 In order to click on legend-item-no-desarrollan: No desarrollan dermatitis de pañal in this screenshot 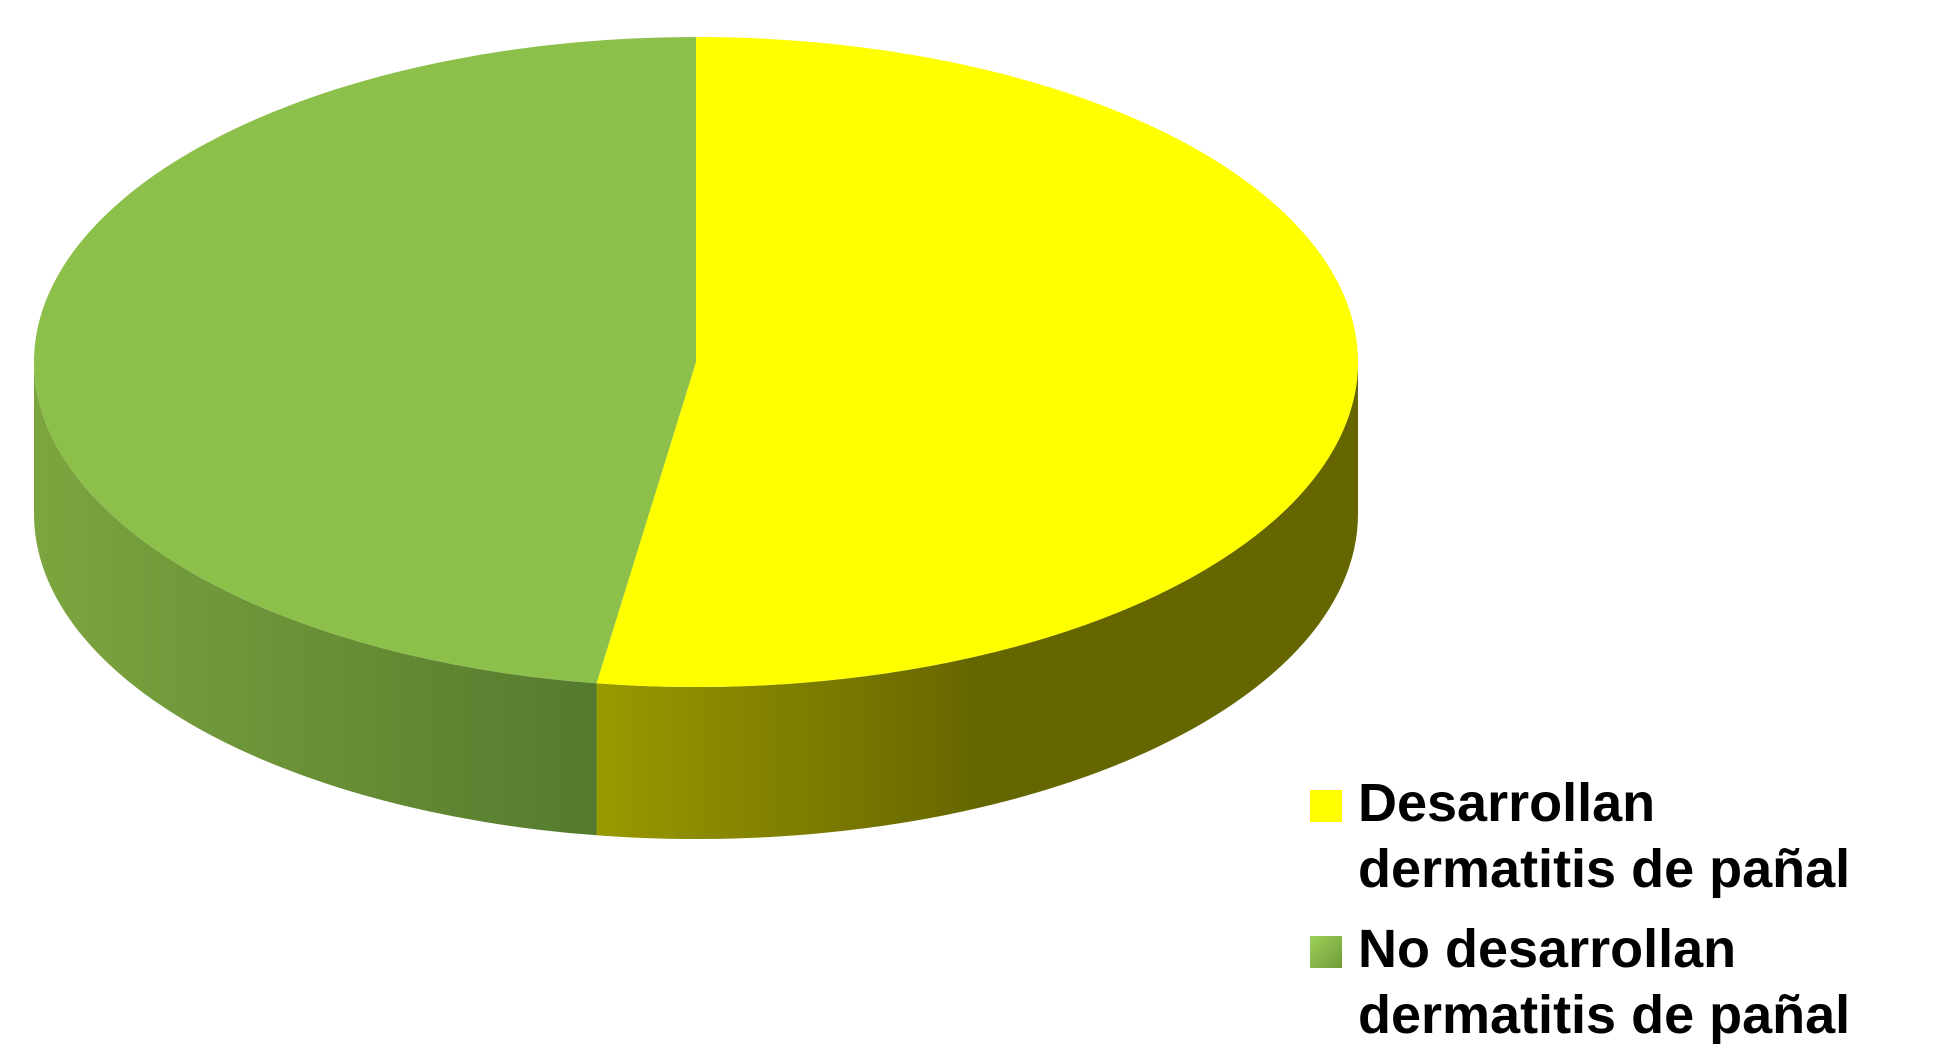, I will do `click(1625, 982)`.